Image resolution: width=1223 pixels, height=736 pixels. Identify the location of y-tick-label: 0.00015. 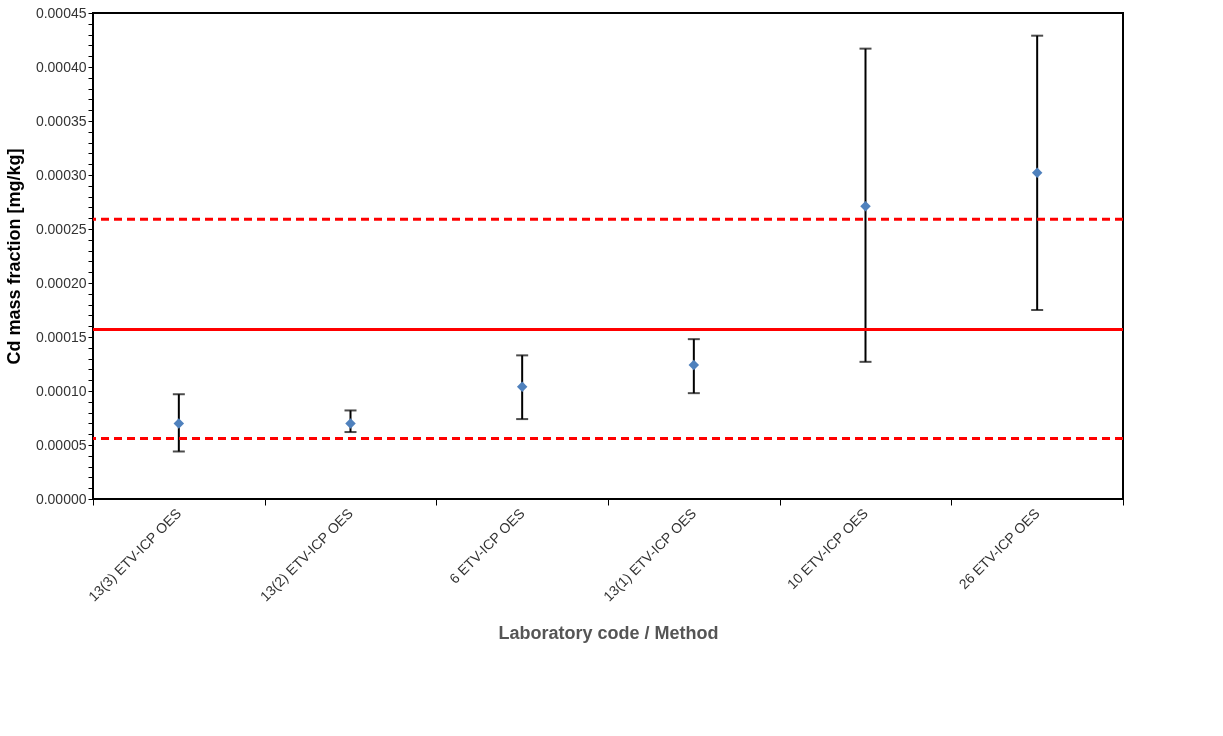
(61, 336).